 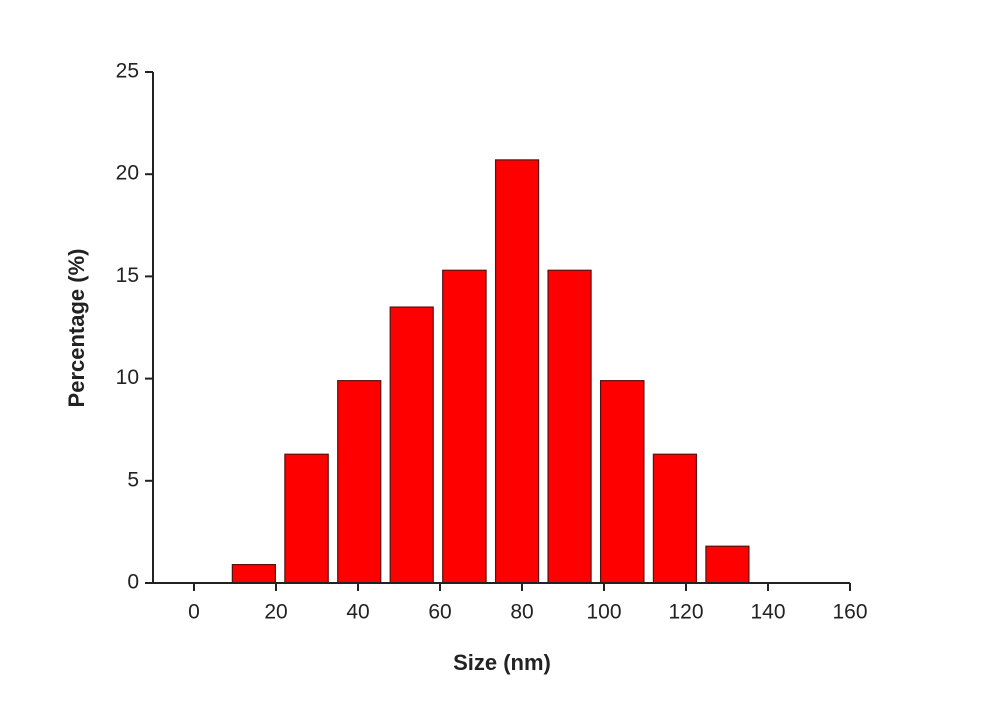 I want to click on x-tick-label: 60, so click(x=439, y=612).